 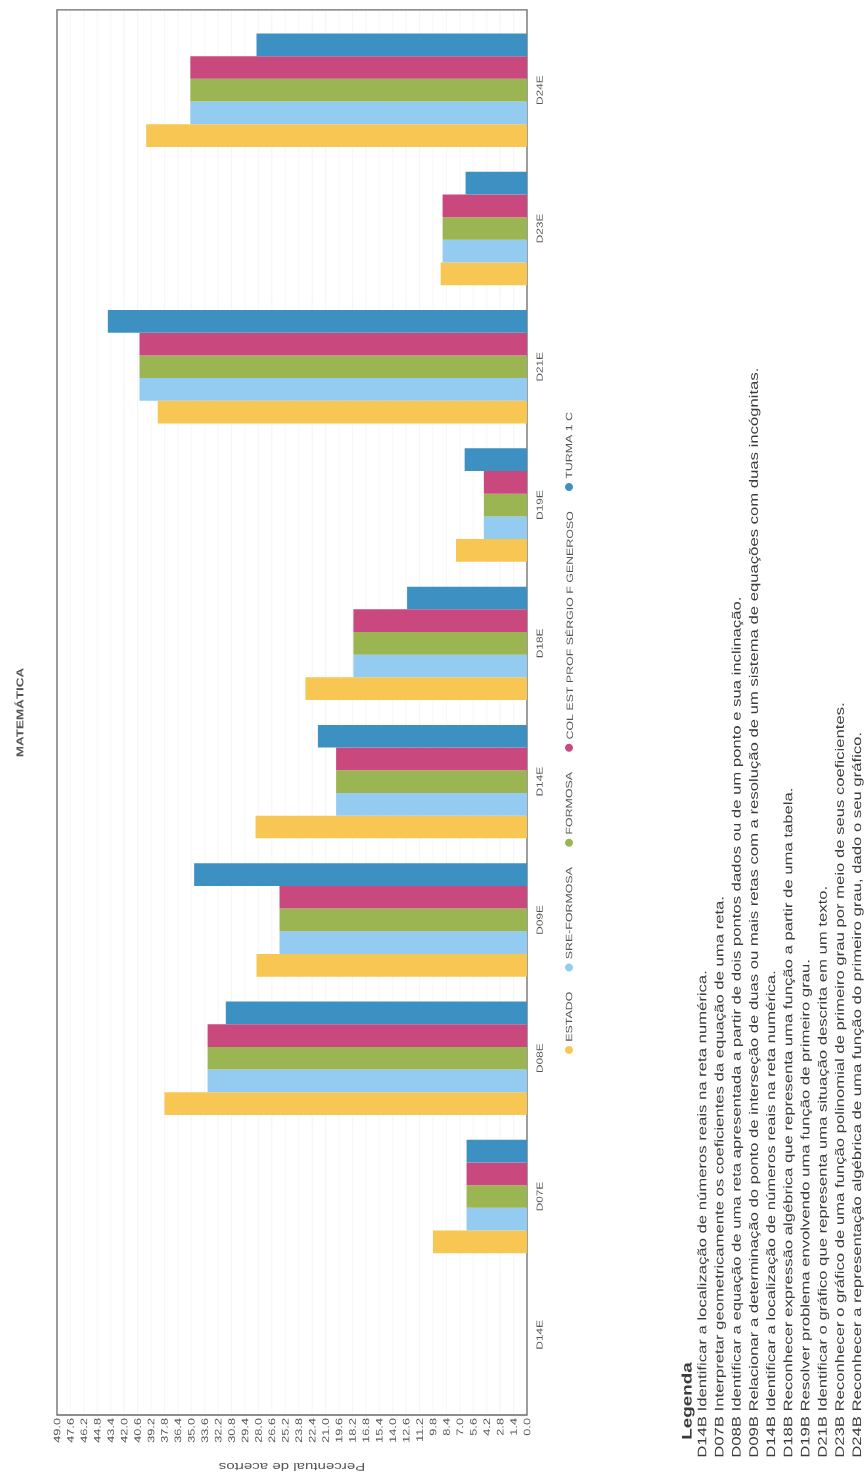 What do you see at coordinates (539, 643) in the screenshot?
I see `y-tick-label: D18E` at bounding box center [539, 643].